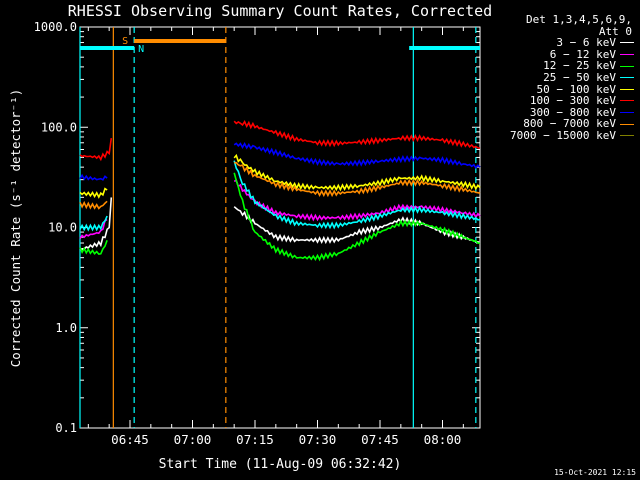 This screenshot has width=640, height=480. I want to click on legend-entry-label: 25 − 50 keV, so click(579, 77).